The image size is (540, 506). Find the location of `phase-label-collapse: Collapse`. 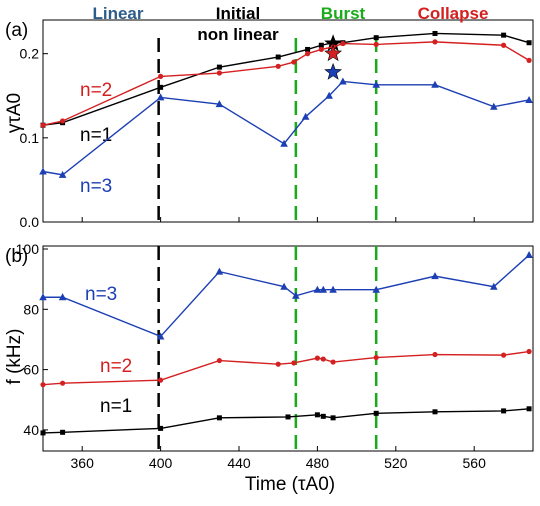

phase-label-collapse: Collapse is located at coordinates (453, 13).